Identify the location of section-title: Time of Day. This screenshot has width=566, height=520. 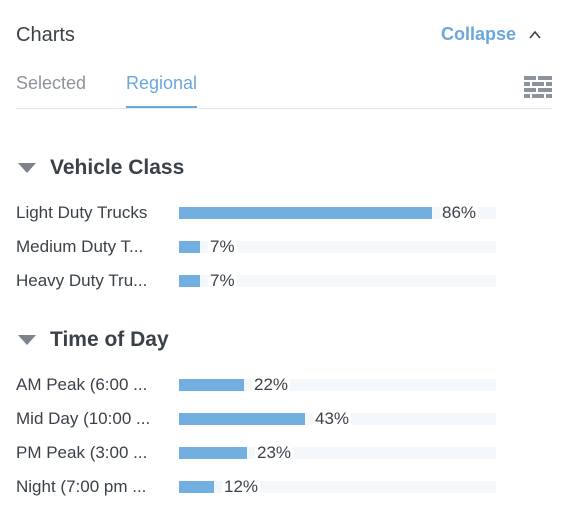
(109, 339).